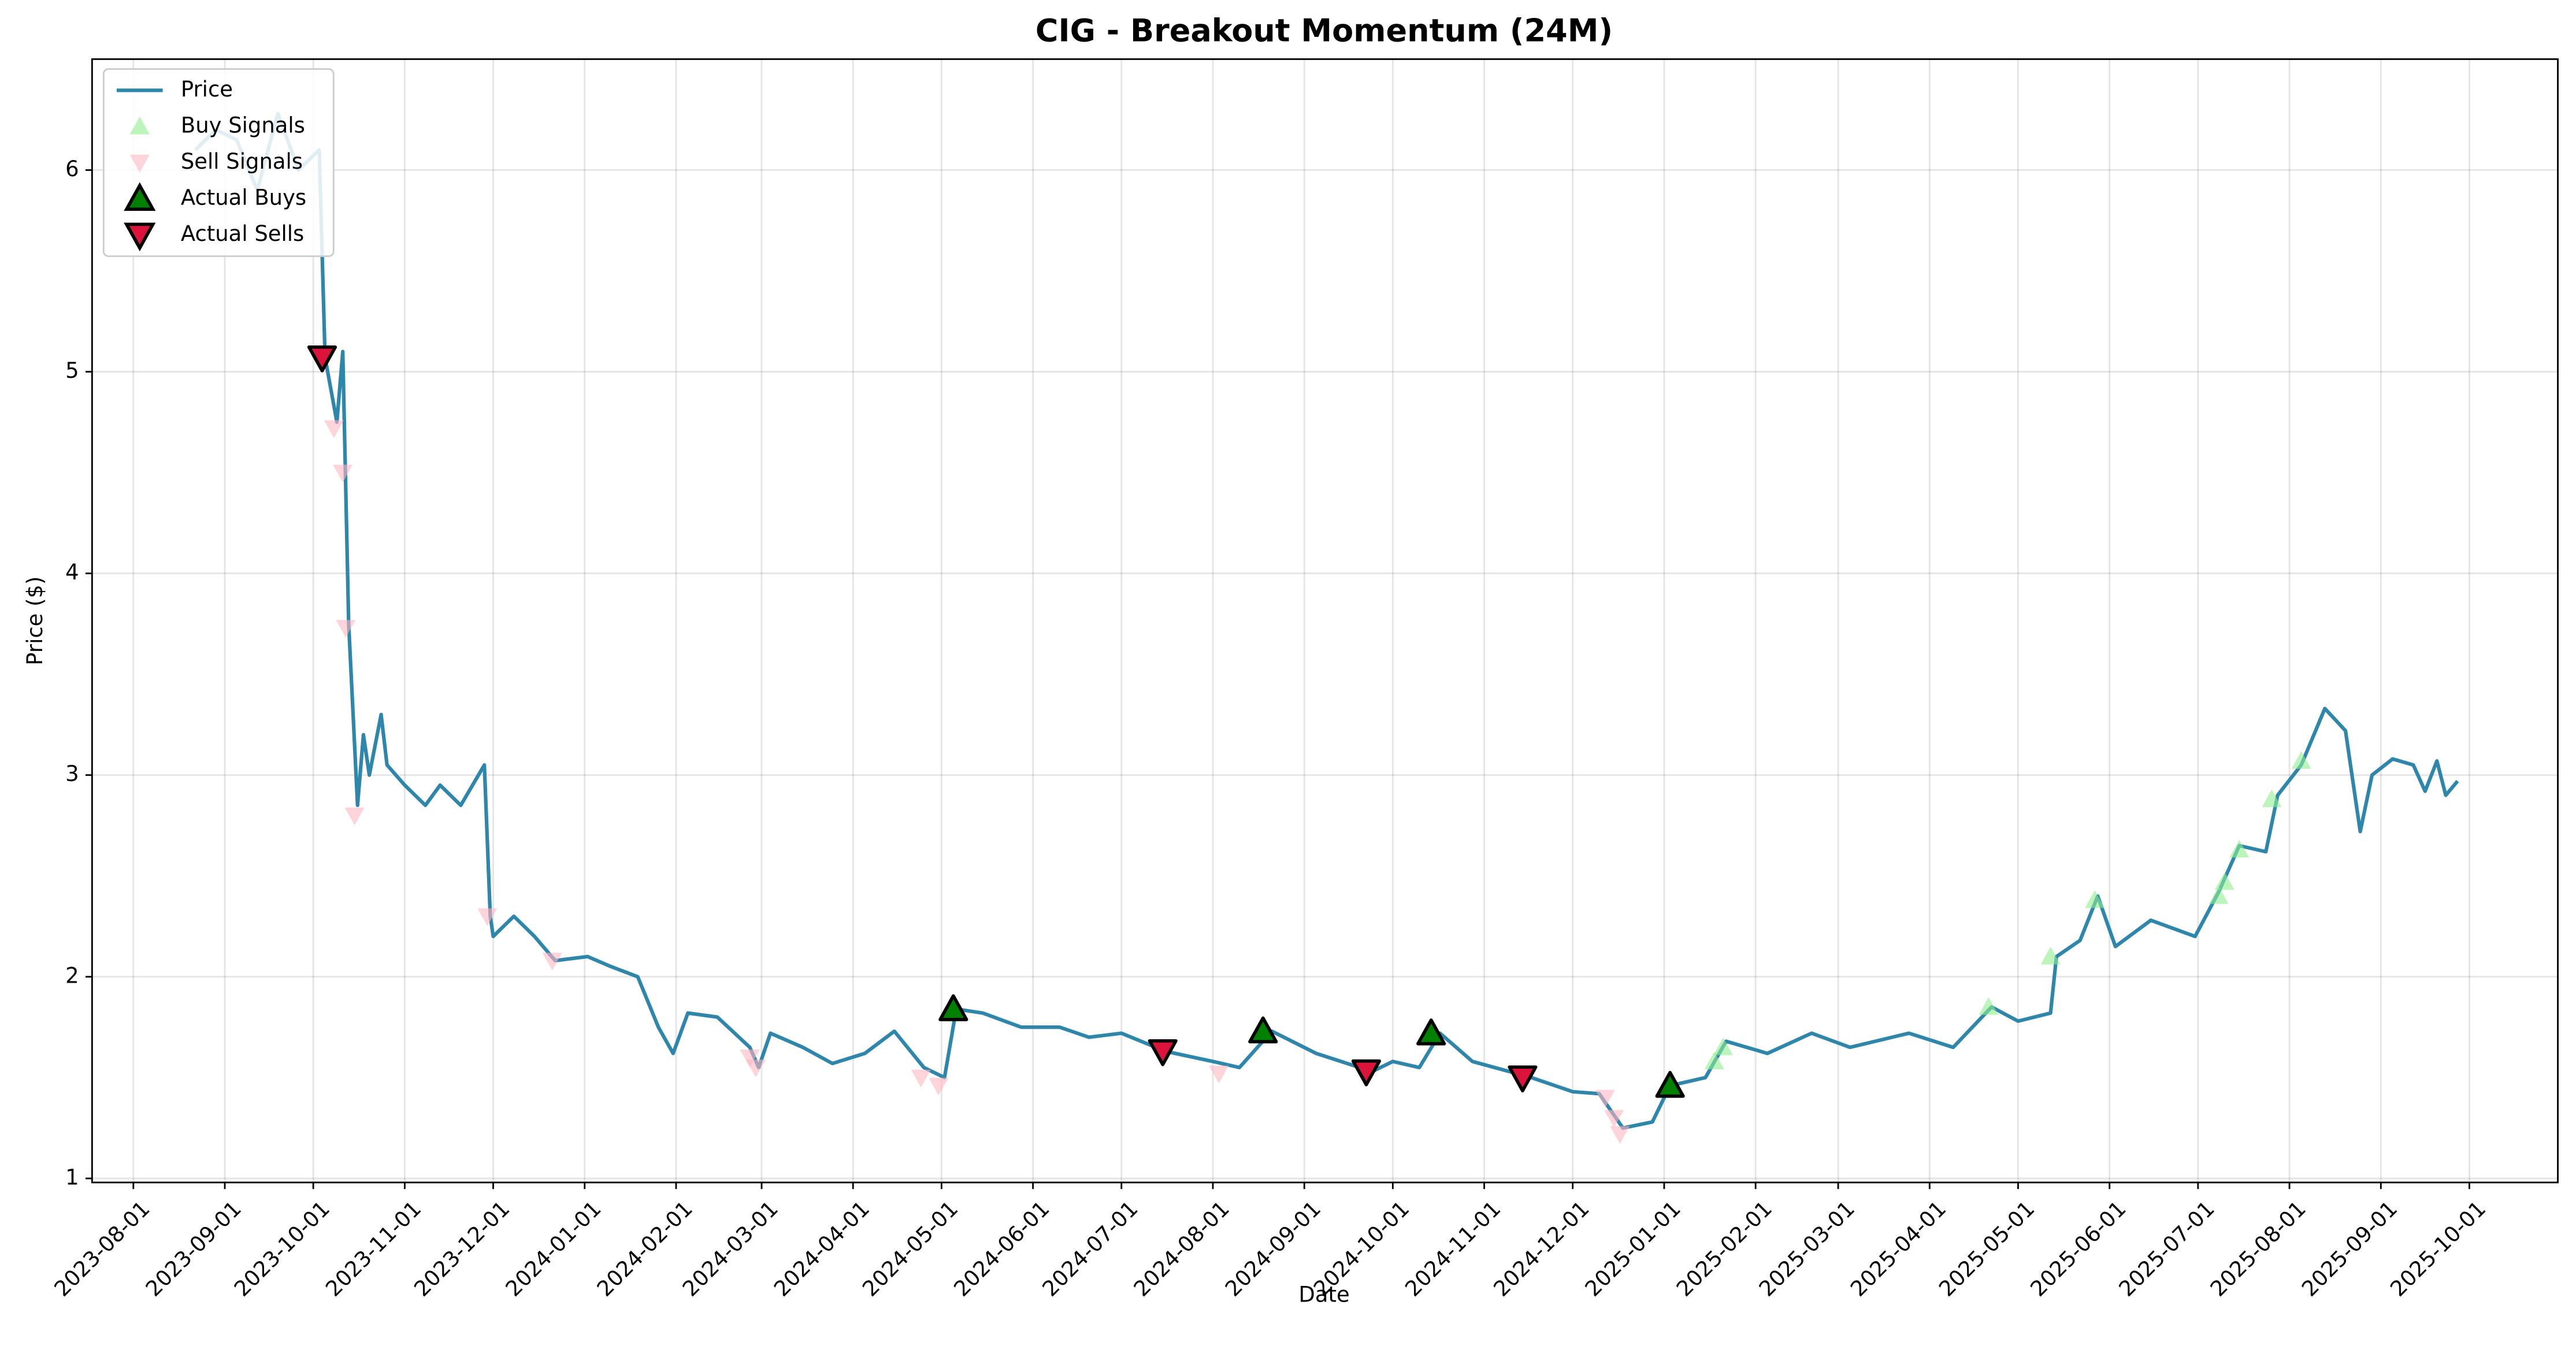 The image size is (2576, 1372). Describe the element at coordinates (243, 125) in the screenshot. I see `legend-label: Buy Signals` at that location.